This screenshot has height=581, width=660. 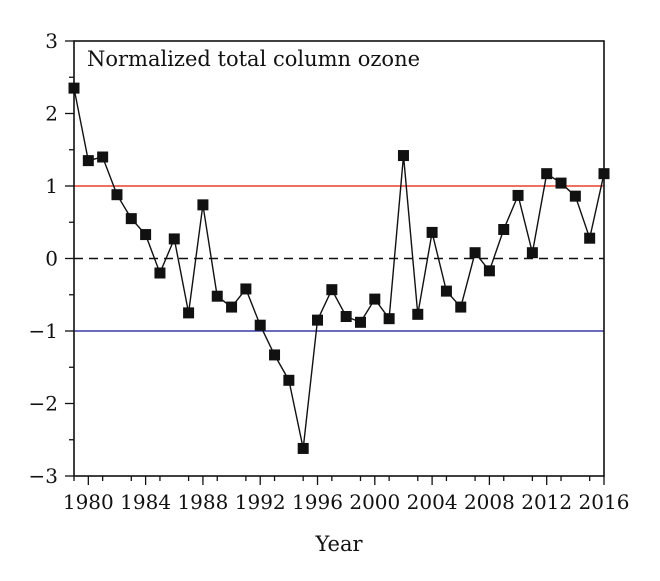 I want to click on x-axis-title: Year, so click(x=338, y=544).